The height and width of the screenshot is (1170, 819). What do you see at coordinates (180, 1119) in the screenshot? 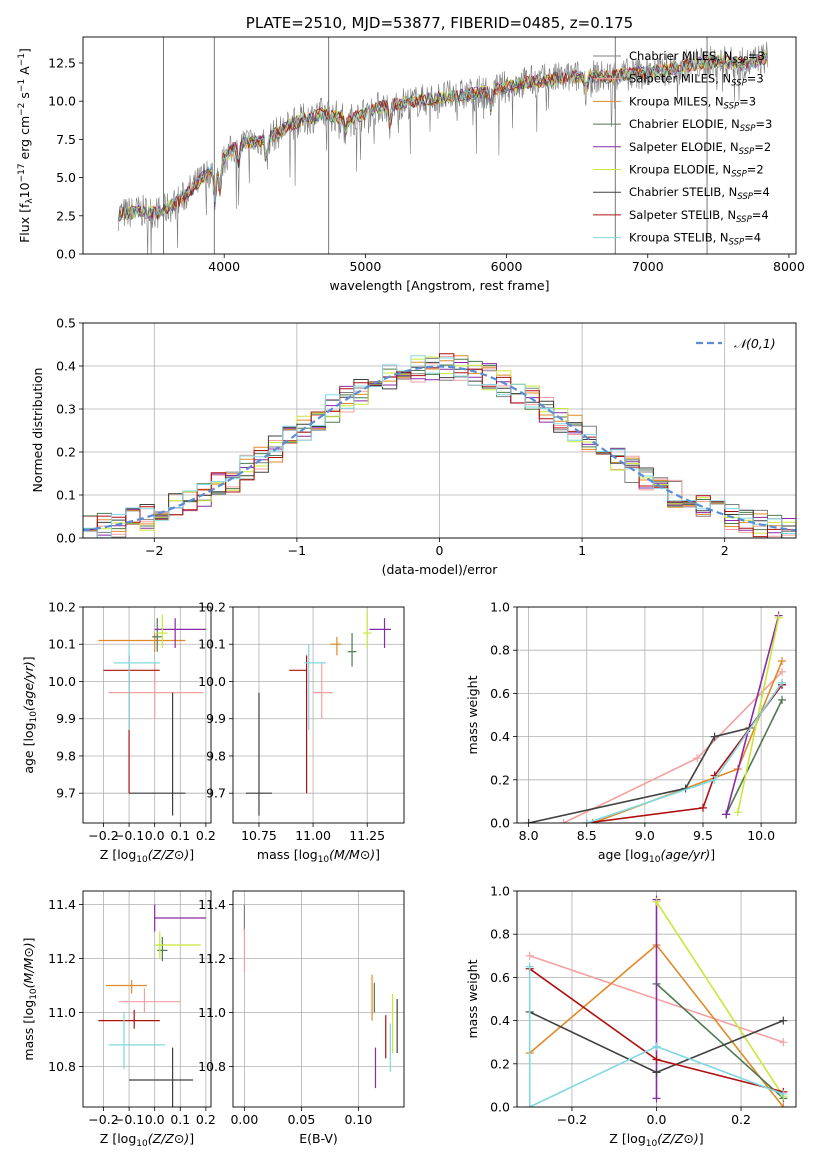
I see `x-tick-label: 0.1` at bounding box center [180, 1119].